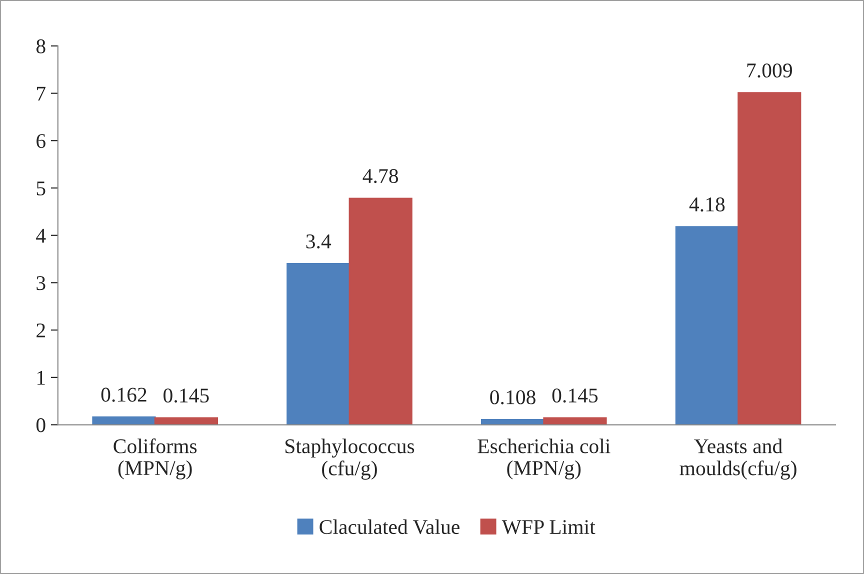 This screenshot has width=864, height=574. I want to click on x-tick-label: Escherichia coli (MPN/g), so click(544, 459).